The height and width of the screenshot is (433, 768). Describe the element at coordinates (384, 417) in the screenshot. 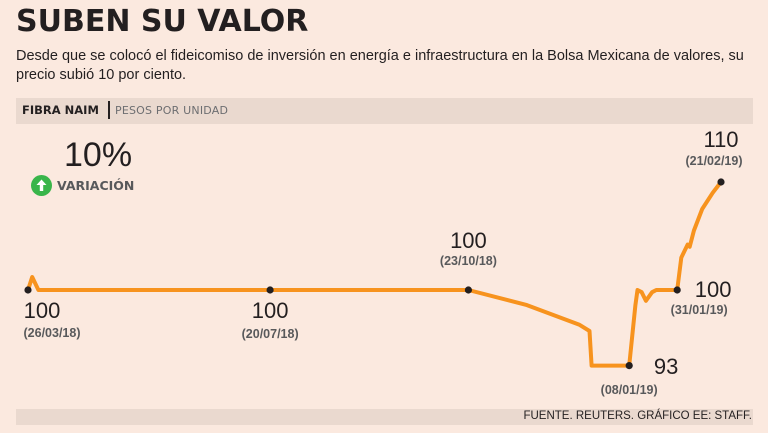

I see `footer-band` at that location.